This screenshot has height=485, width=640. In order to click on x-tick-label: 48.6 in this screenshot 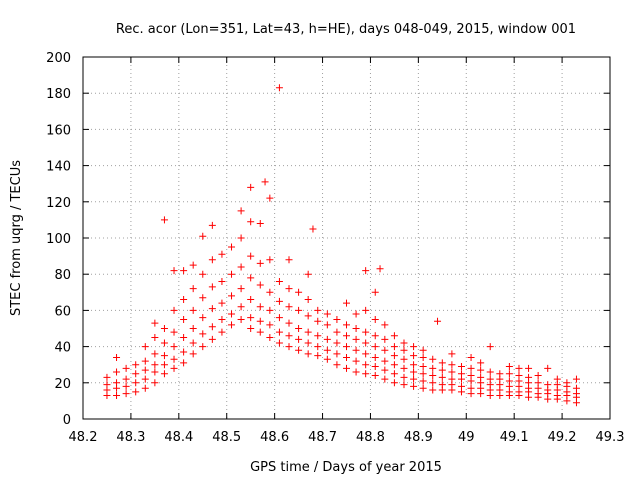, I will do `click(274, 437)`.